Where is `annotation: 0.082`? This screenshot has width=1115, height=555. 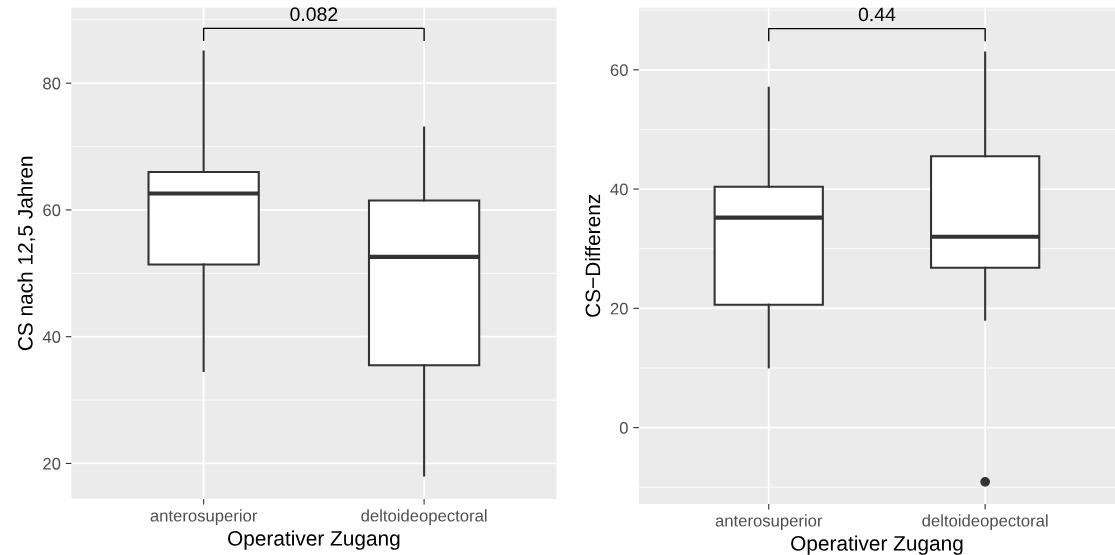 annotation: 0.082 is located at coordinates (314, 14).